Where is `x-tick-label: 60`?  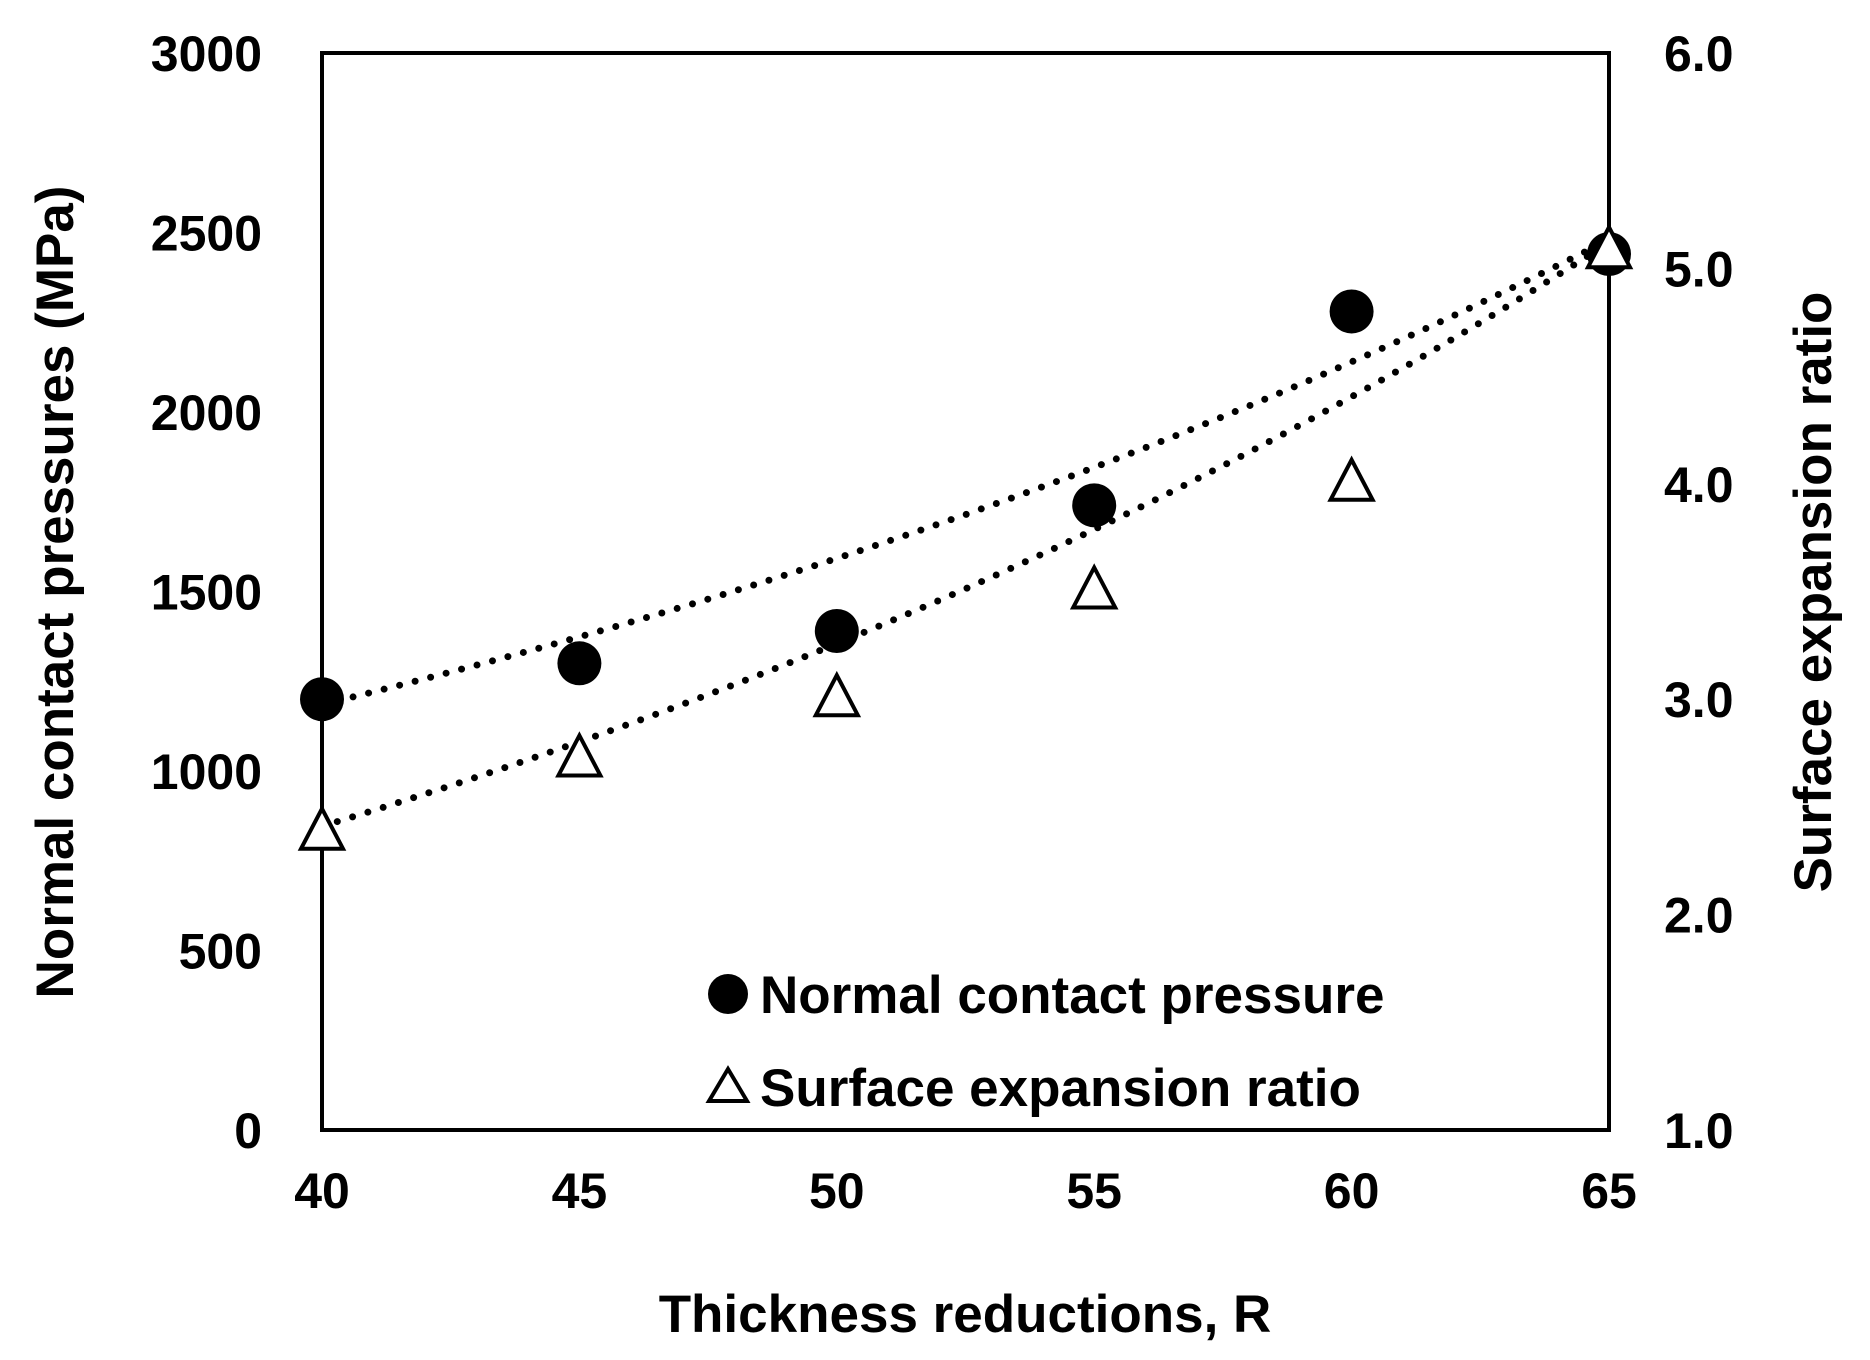 x-tick-label: 60 is located at coordinates (1352, 1191).